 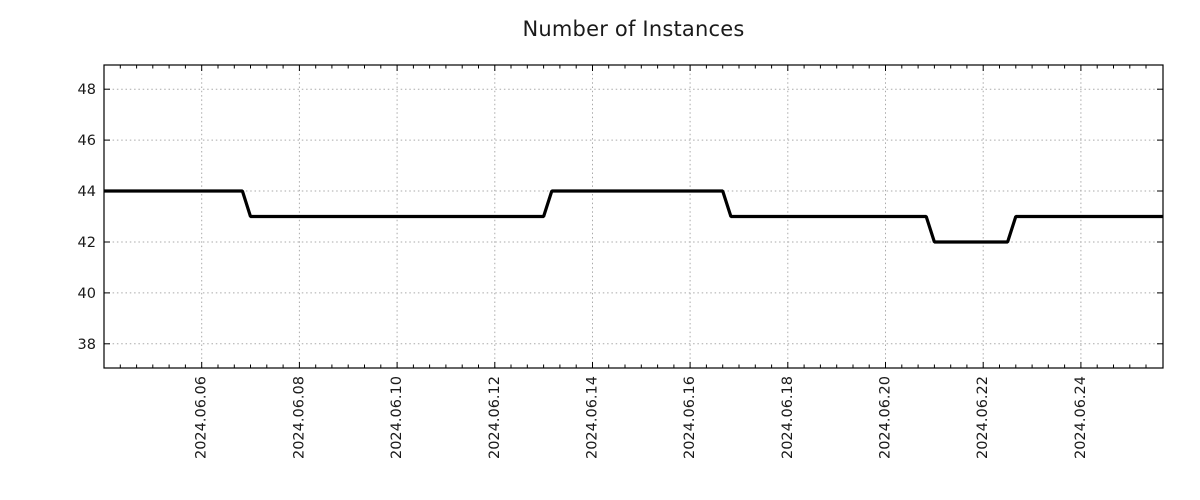 I want to click on x-tick-label: 2024.06.06, so click(x=202, y=417).